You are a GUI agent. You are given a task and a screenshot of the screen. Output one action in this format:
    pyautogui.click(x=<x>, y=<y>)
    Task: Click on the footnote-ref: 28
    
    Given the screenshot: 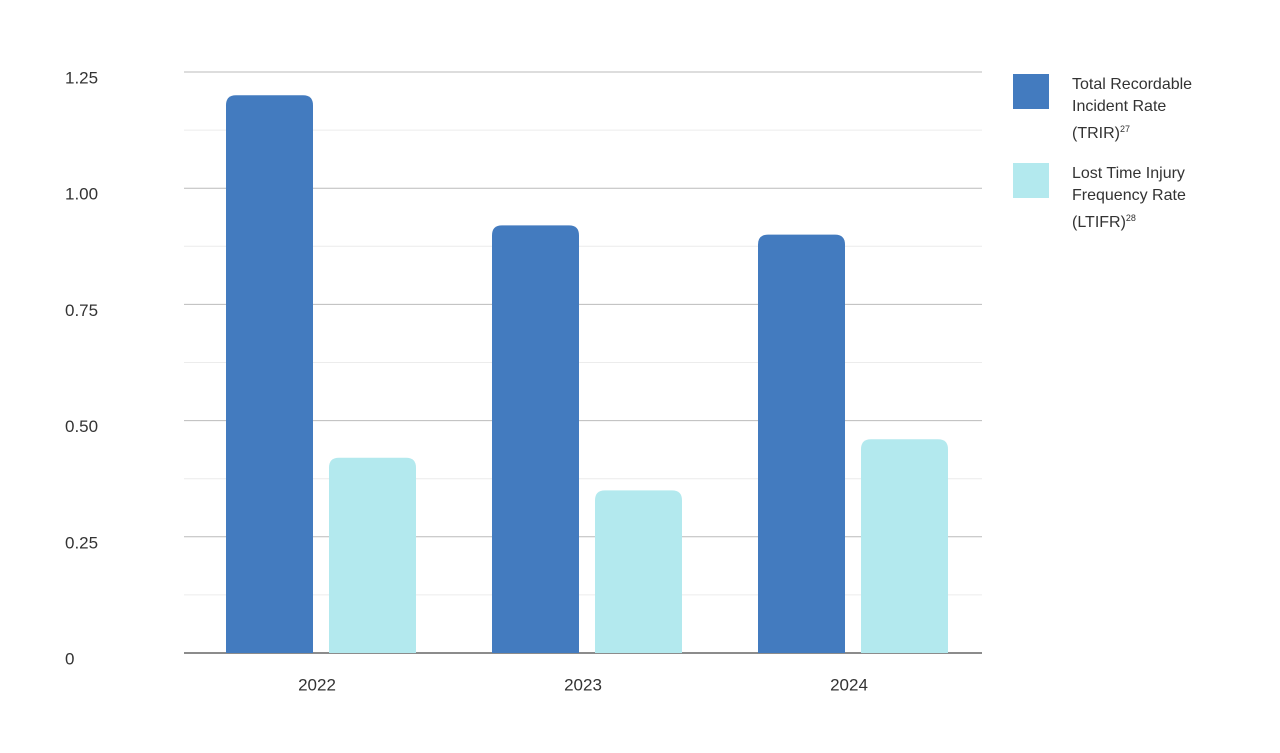 What is the action you would take?
    pyautogui.click(x=1130, y=218)
    